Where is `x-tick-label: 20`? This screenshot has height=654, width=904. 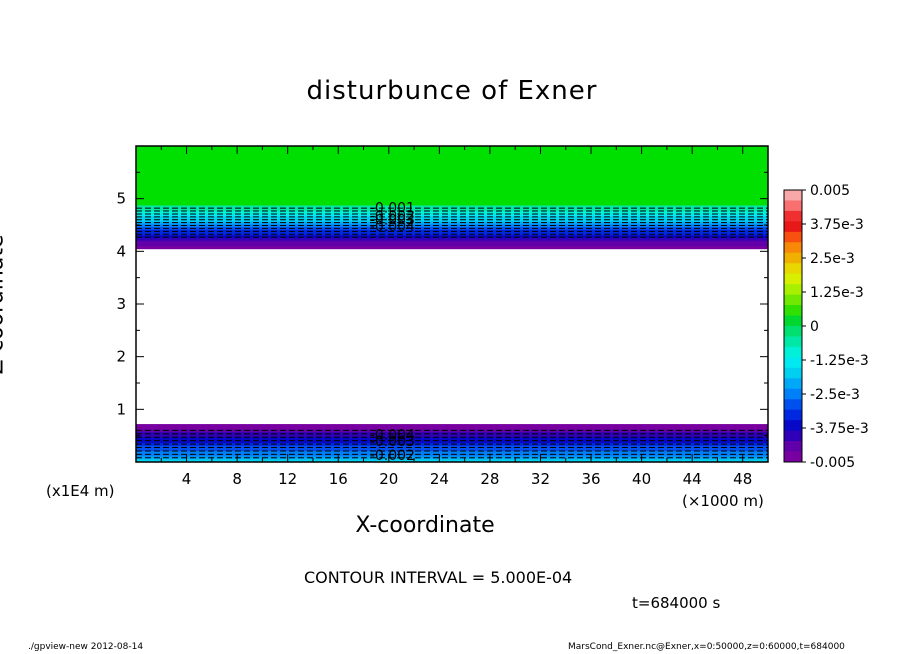 x-tick-label: 20 is located at coordinates (388, 479).